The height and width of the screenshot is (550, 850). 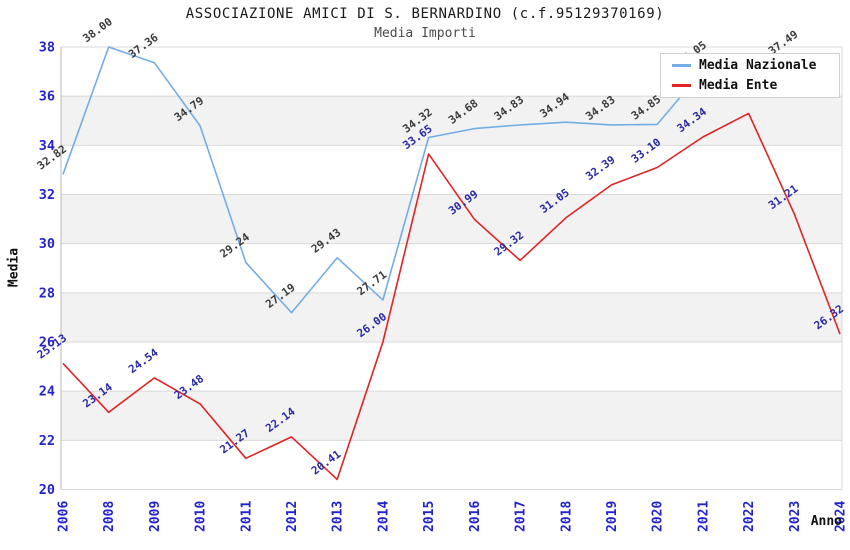 I want to click on x-tick-label: 2011, so click(x=246, y=516).